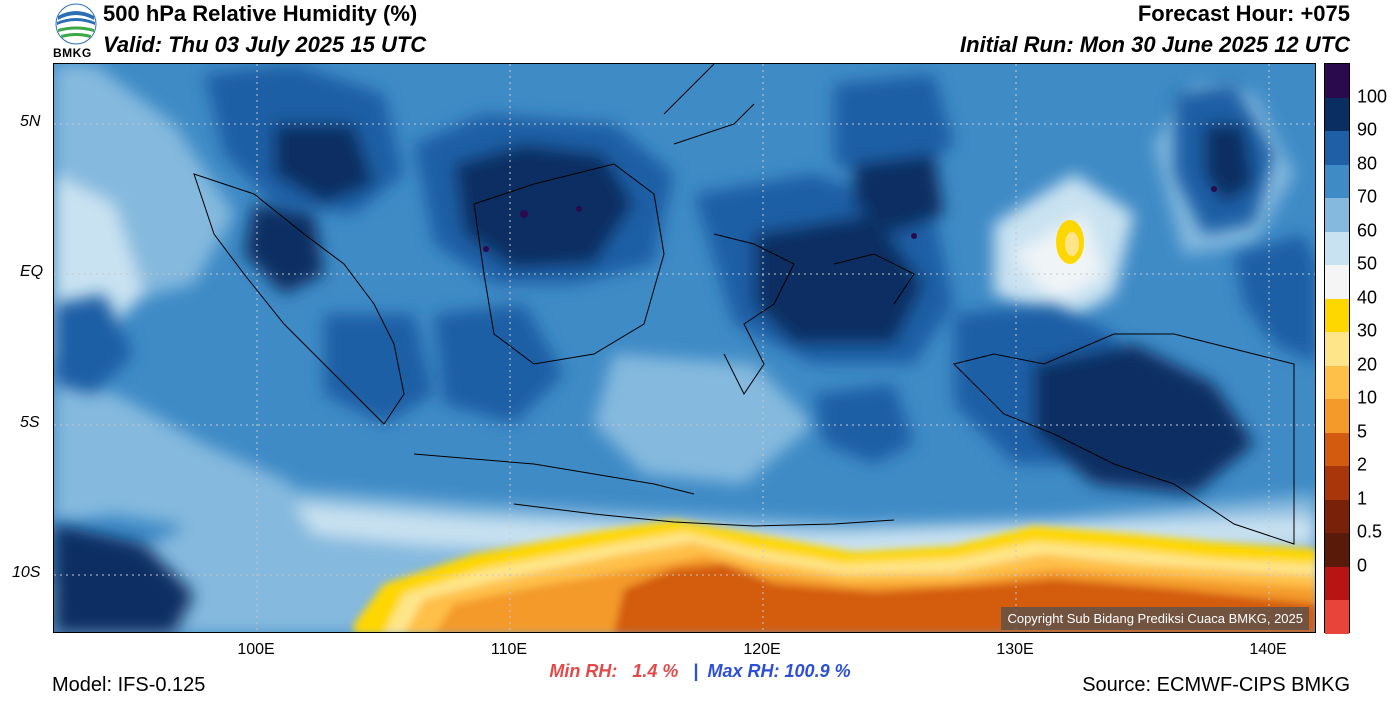 The image size is (1400, 709). Describe the element at coordinates (26, 572) in the screenshot. I see `lat-label-10s: 10S` at that location.